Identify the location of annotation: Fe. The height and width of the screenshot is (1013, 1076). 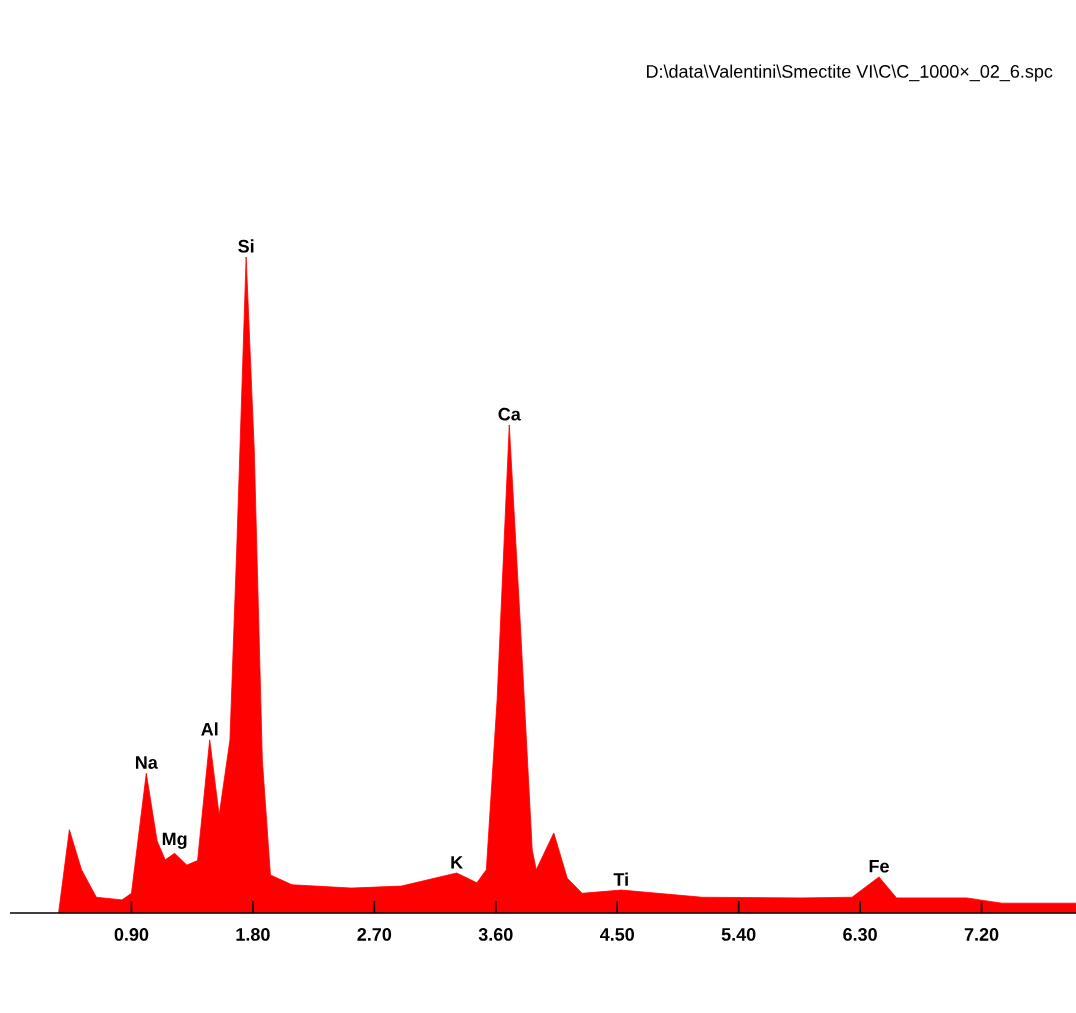
(879, 866).